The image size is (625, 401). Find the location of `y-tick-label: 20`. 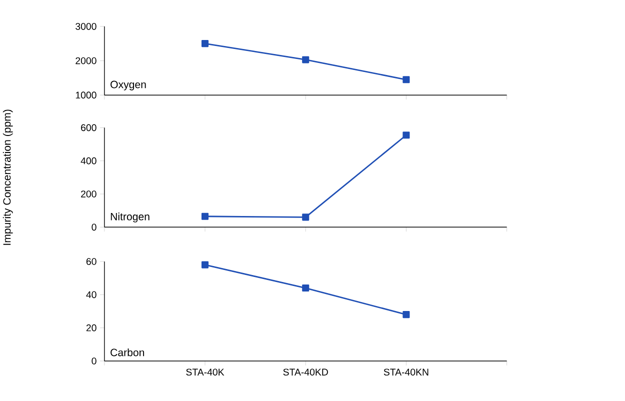

y-tick-label: 20 is located at coordinates (91, 328).